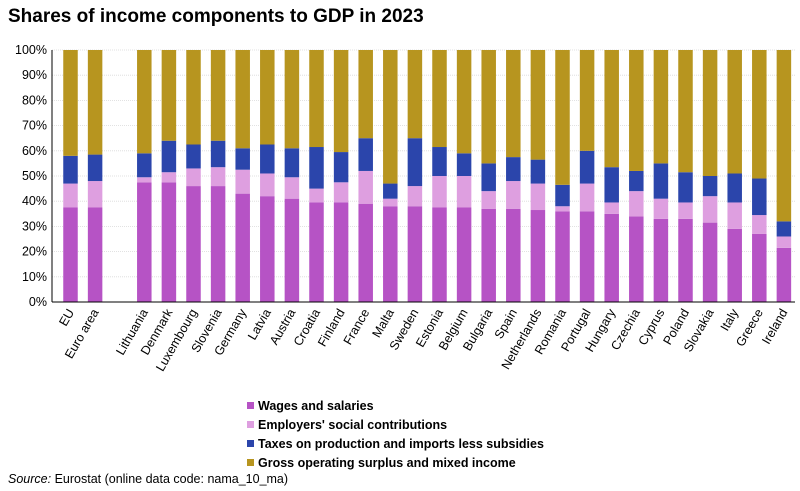 The height and width of the screenshot is (491, 800). What do you see at coordinates (34, 100) in the screenshot?
I see `y-tick-label: 80%` at bounding box center [34, 100].